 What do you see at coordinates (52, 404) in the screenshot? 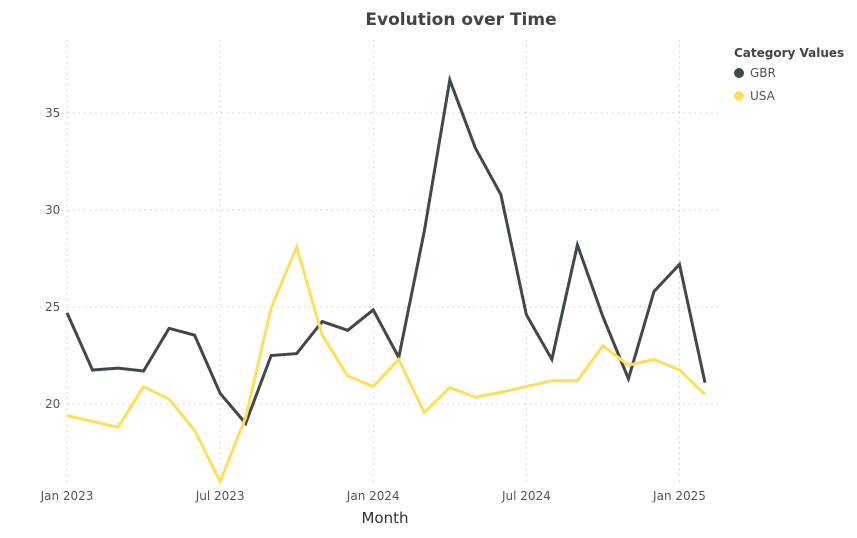
I see `y-tick-label: 20` at bounding box center [52, 404].